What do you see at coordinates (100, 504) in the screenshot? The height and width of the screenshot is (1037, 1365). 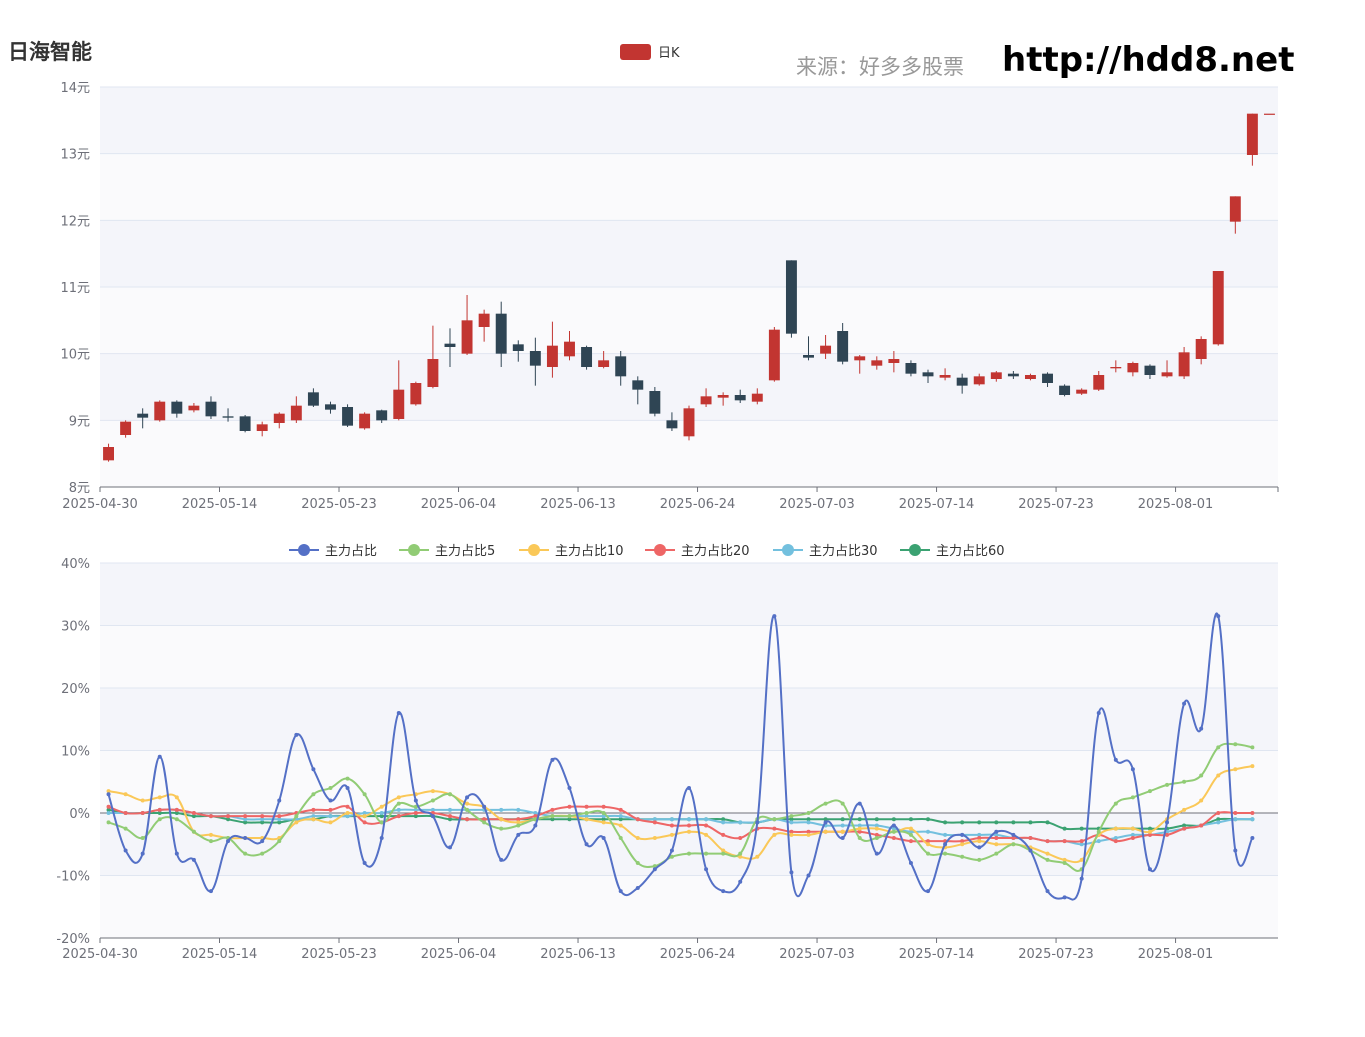 I see `x-tick-label: 2025-04-30` at bounding box center [100, 504].